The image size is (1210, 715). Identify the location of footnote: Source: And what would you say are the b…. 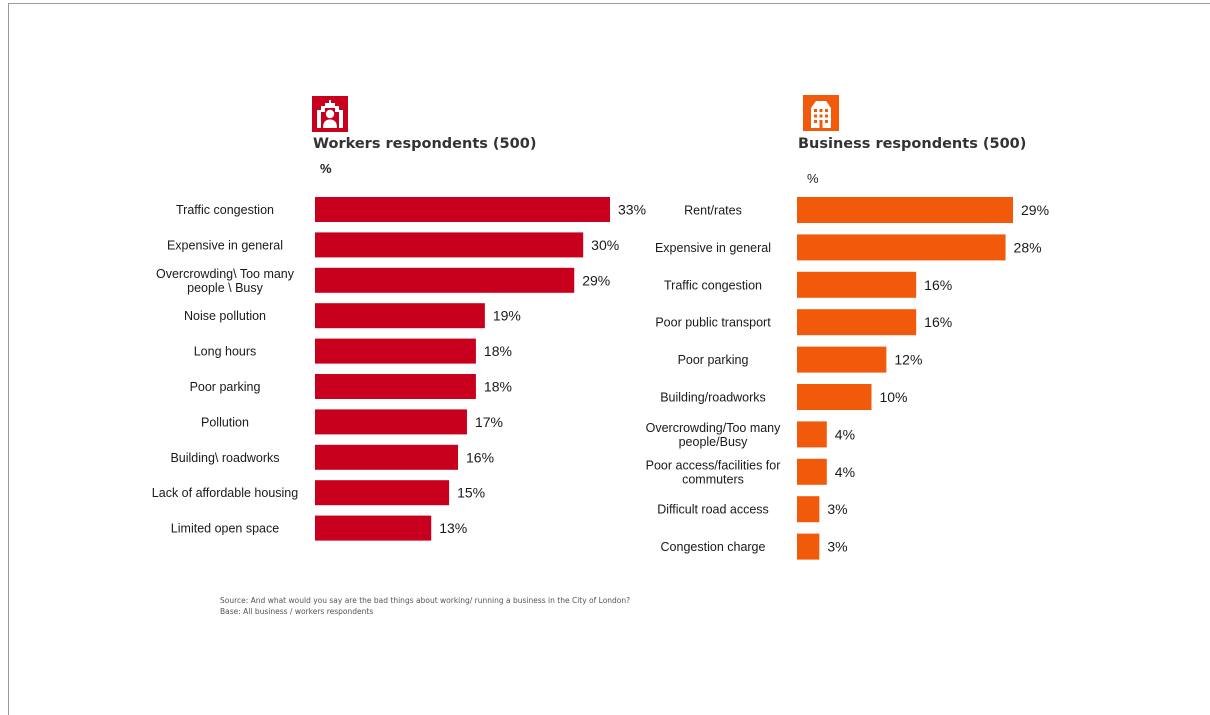
(425, 606).